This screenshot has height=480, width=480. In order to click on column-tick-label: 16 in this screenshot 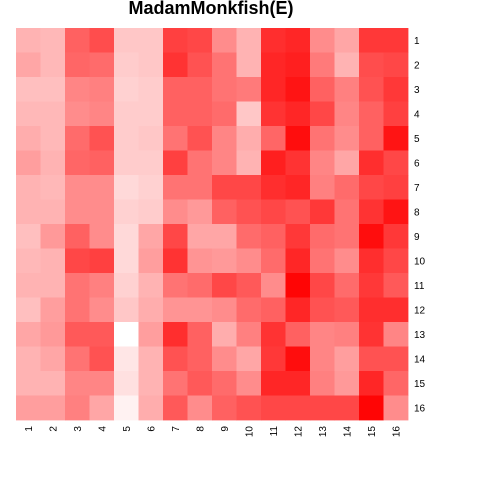, I will do `click(396, 432)`.